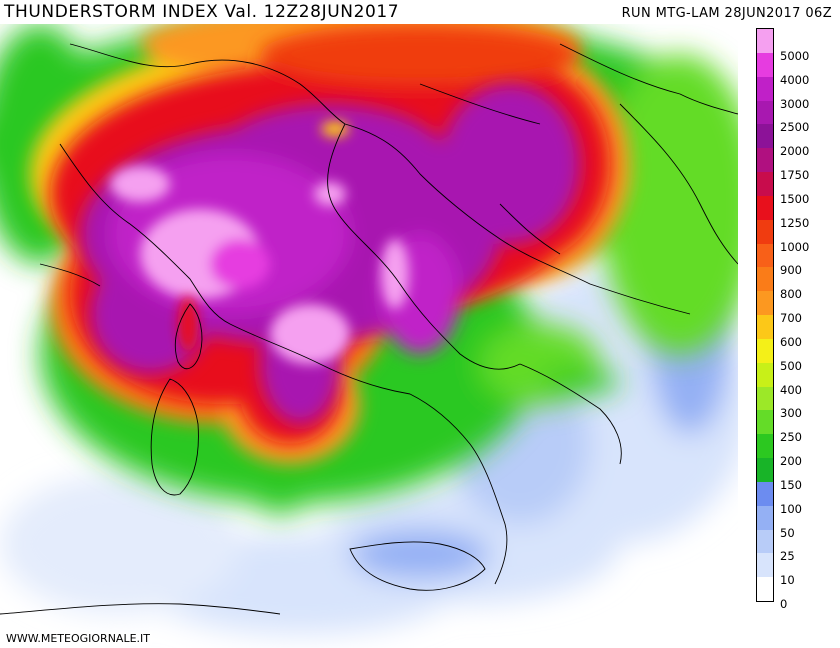 This screenshot has width=840, height=648. What do you see at coordinates (795, 127) in the screenshot?
I see `legend-label: 2500` at bounding box center [795, 127].